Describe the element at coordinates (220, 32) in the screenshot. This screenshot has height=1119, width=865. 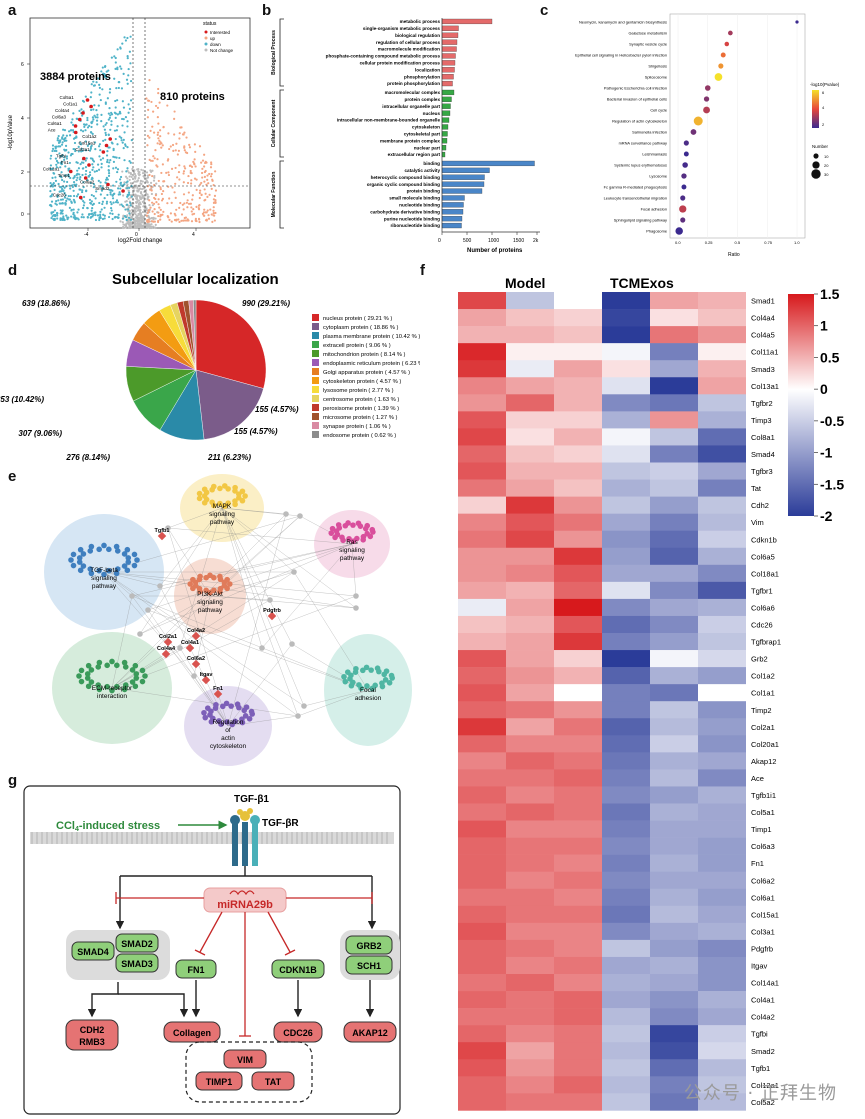
I see `legend-entry: Interested` at that location.